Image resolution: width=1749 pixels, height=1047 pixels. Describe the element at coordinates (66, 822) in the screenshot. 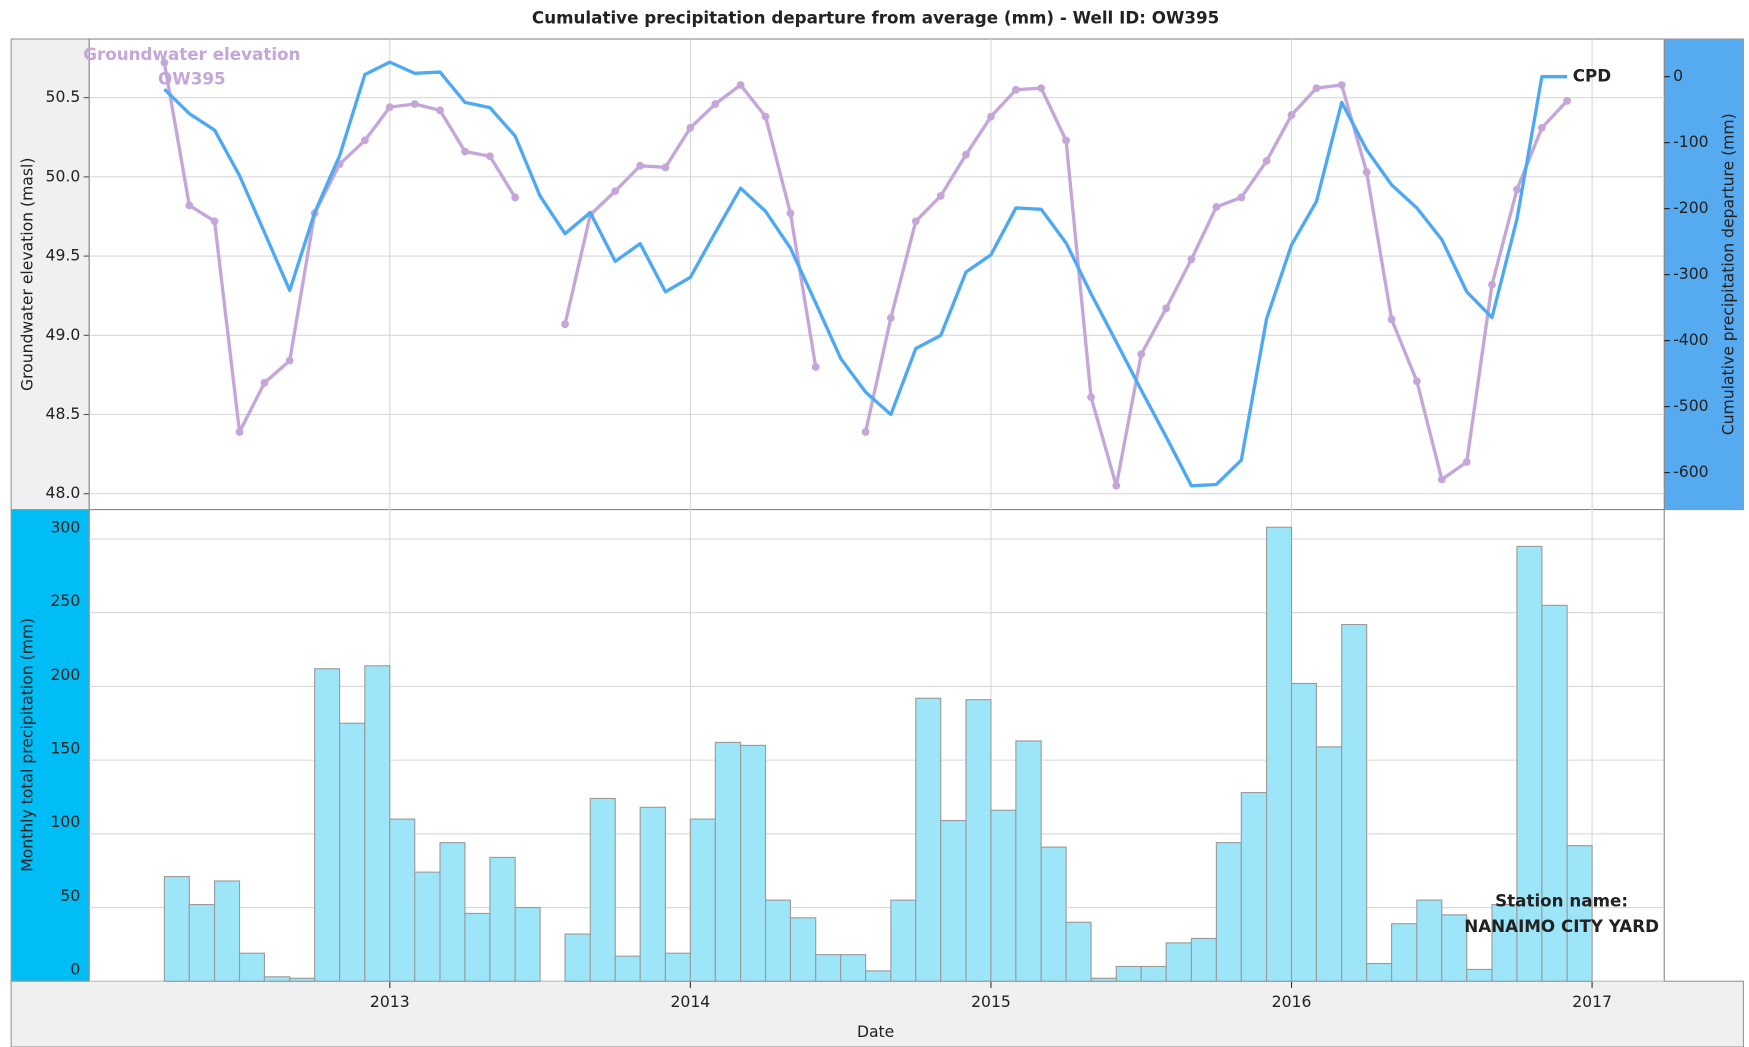

I see `y-tick-label: 100` at that location.